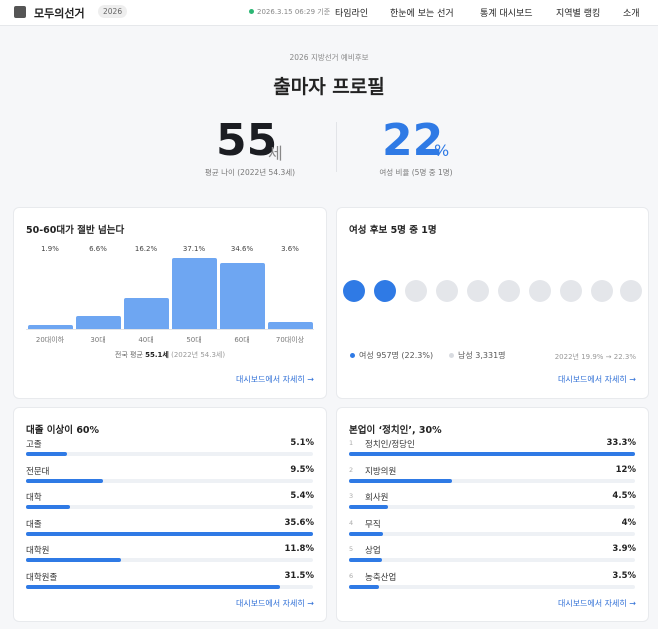 The height and width of the screenshot is (629, 658). I want to click on value-label: 34.6%, so click(242, 249).